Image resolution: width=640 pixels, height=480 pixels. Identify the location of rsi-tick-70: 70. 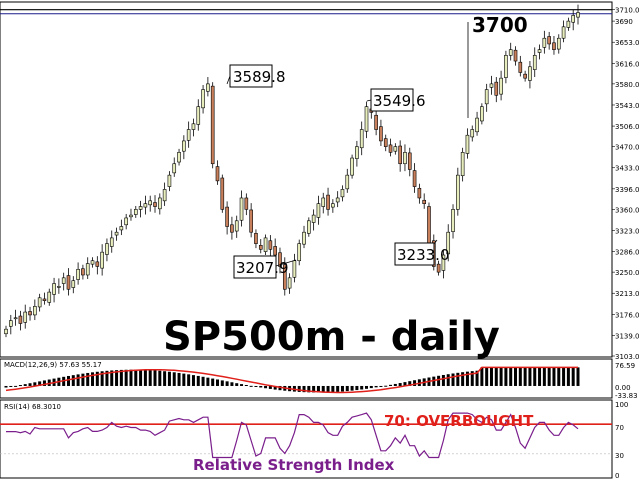
(619, 428).